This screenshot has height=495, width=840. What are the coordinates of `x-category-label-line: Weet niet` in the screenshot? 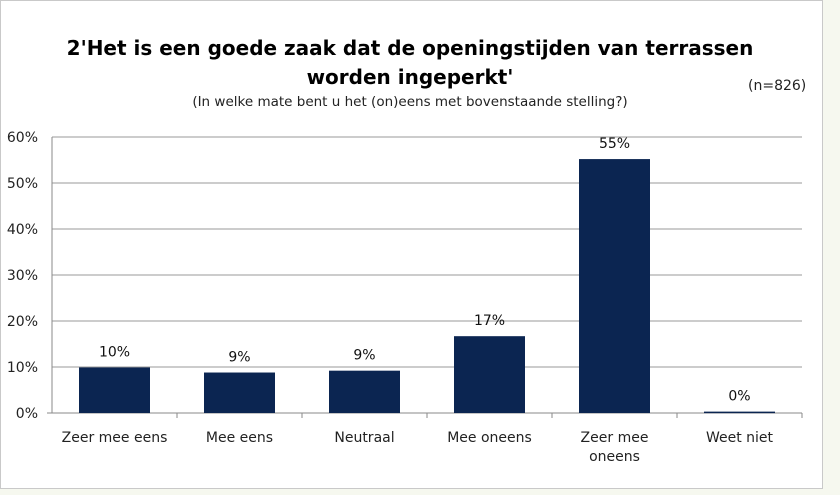 It's located at (740, 438).